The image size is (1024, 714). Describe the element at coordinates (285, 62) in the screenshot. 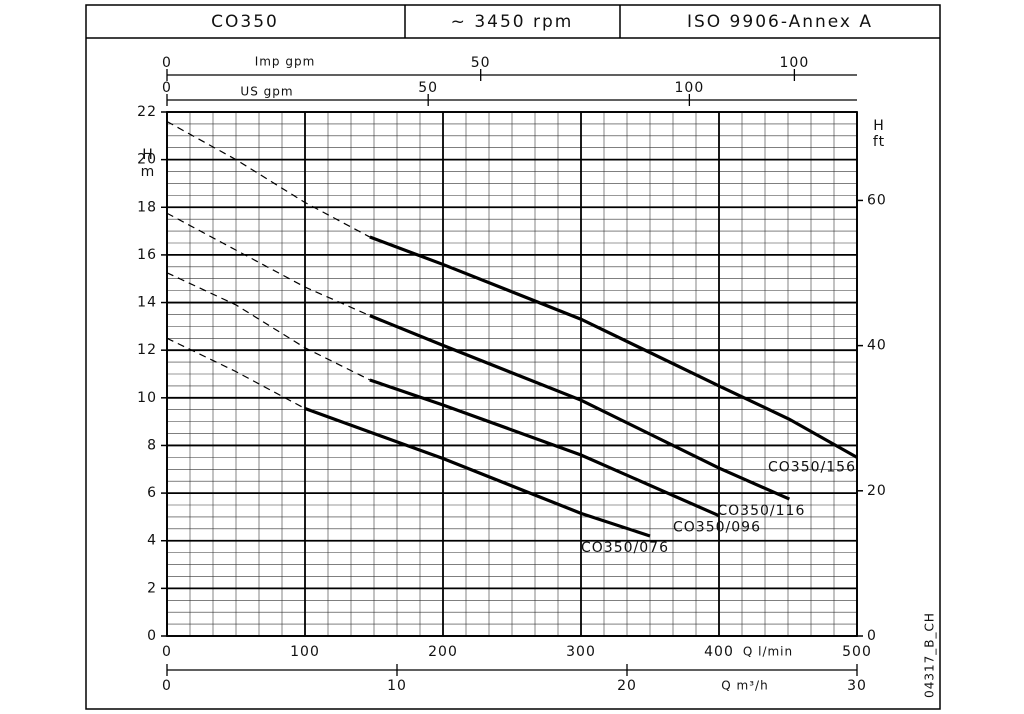

I see `secondary-axis-label: Imp gpm` at that location.